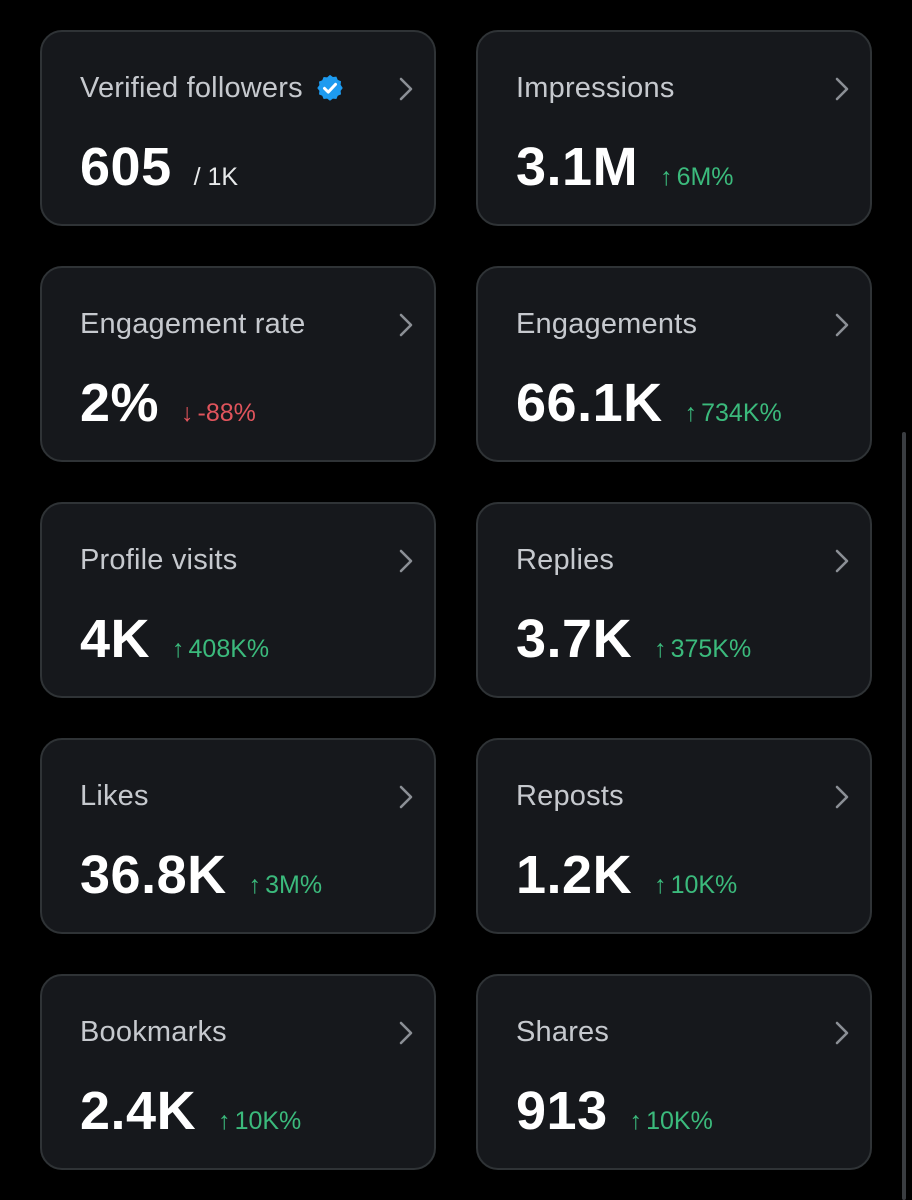 The width and height of the screenshot is (912, 1200). What do you see at coordinates (711, 649) in the screenshot?
I see `metric-delta-value: 375K%` at bounding box center [711, 649].